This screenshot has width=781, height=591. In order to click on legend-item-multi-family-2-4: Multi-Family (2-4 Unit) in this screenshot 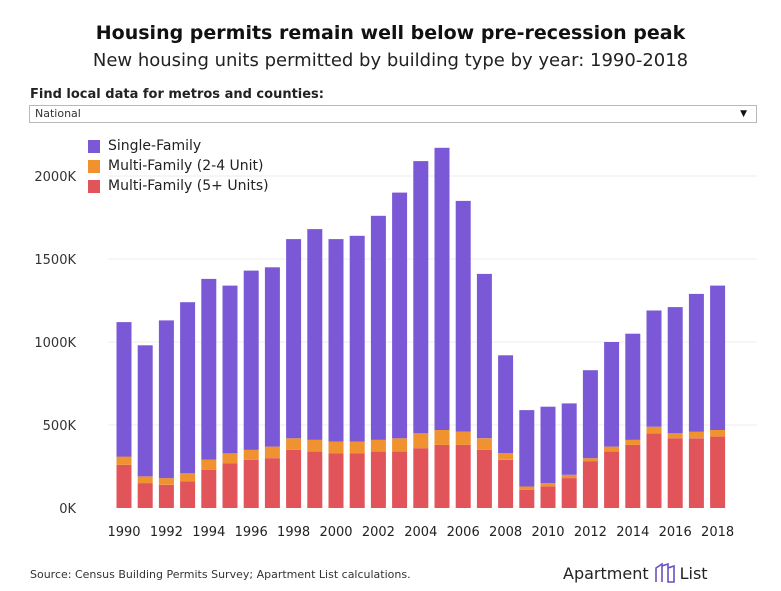, I will do `click(178, 166)`.